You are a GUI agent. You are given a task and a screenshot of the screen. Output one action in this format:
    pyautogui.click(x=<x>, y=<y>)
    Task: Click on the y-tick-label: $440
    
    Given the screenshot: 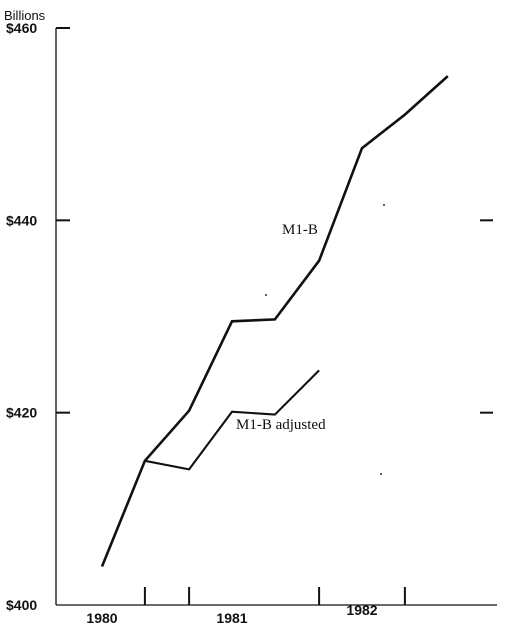 What is the action you would take?
    pyautogui.click(x=21, y=220)
    